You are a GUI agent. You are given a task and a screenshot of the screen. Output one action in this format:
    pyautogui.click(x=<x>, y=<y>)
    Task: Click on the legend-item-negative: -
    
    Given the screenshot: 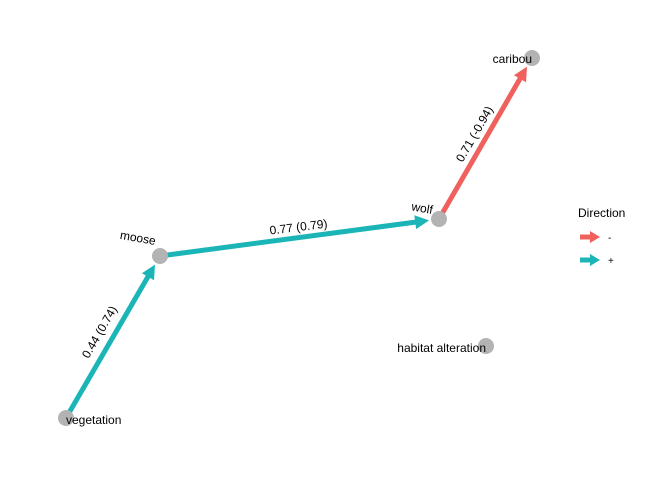 What is the action you would take?
    pyautogui.click(x=595, y=237)
    